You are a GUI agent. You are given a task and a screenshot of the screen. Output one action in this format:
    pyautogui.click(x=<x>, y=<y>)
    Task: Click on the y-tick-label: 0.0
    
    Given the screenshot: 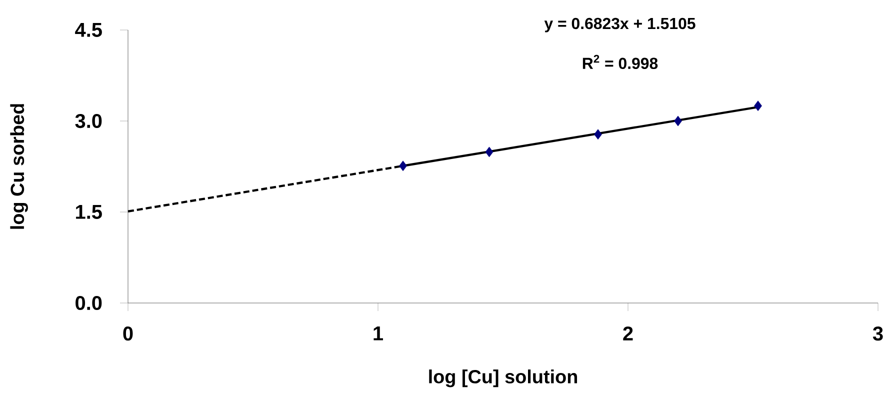 What is the action you would take?
    pyautogui.click(x=89, y=303)
    